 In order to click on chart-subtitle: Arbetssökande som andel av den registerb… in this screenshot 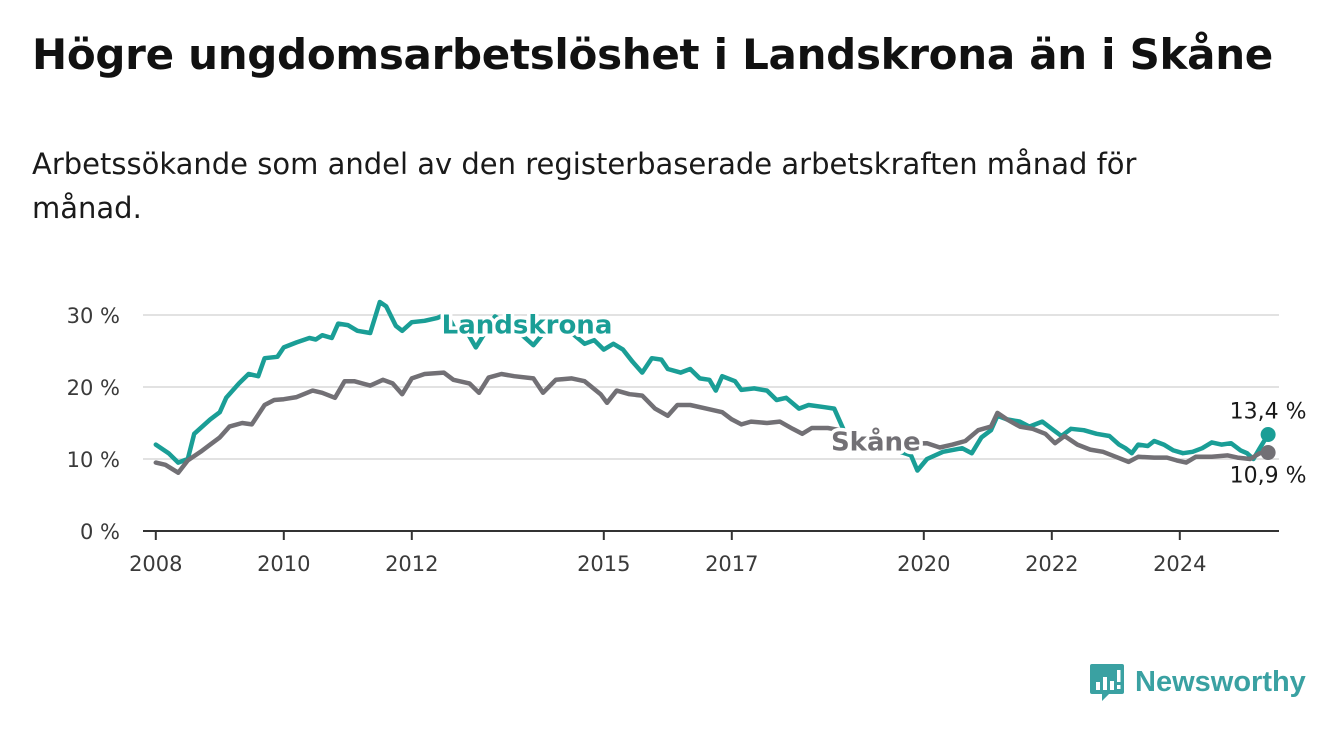, I will do `click(584, 186)`.